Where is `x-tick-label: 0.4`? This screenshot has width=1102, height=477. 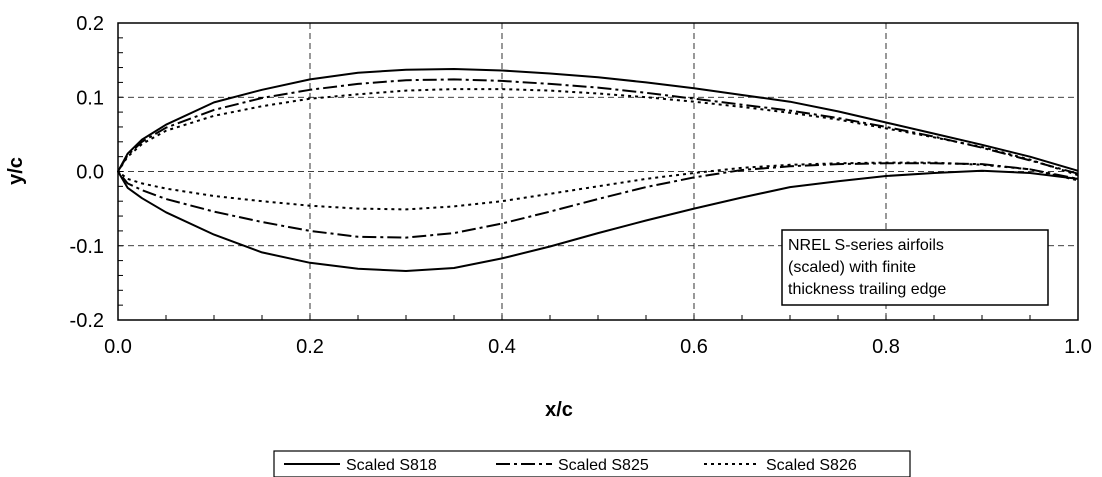
x-tick-label: 0.4 is located at coordinates (502, 347).